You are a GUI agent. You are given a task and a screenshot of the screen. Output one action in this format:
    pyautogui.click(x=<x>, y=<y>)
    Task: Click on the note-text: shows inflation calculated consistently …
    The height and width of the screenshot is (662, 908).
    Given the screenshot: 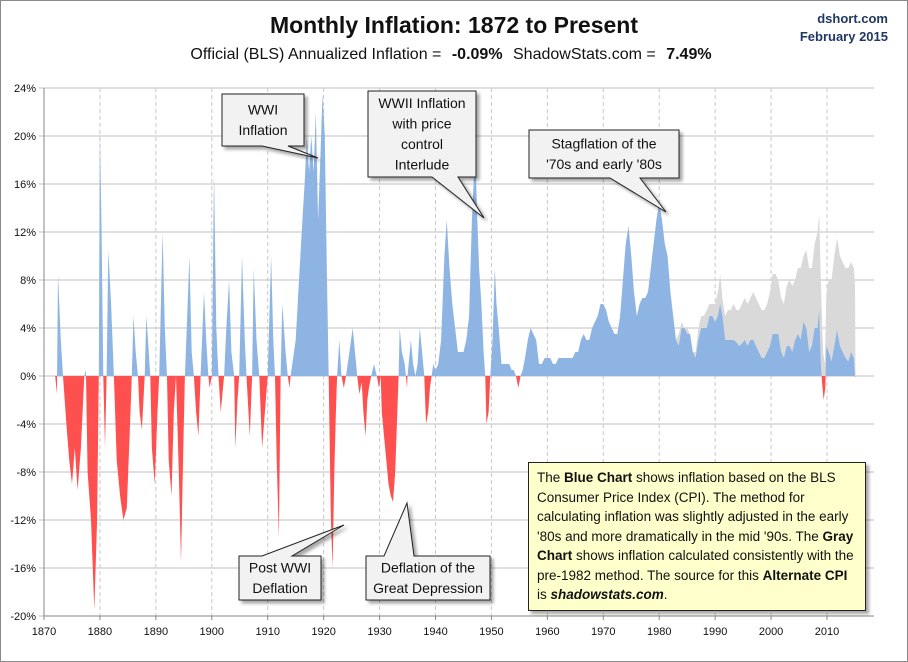 What is the action you would take?
    pyautogui.click(x=695, y=565)
    